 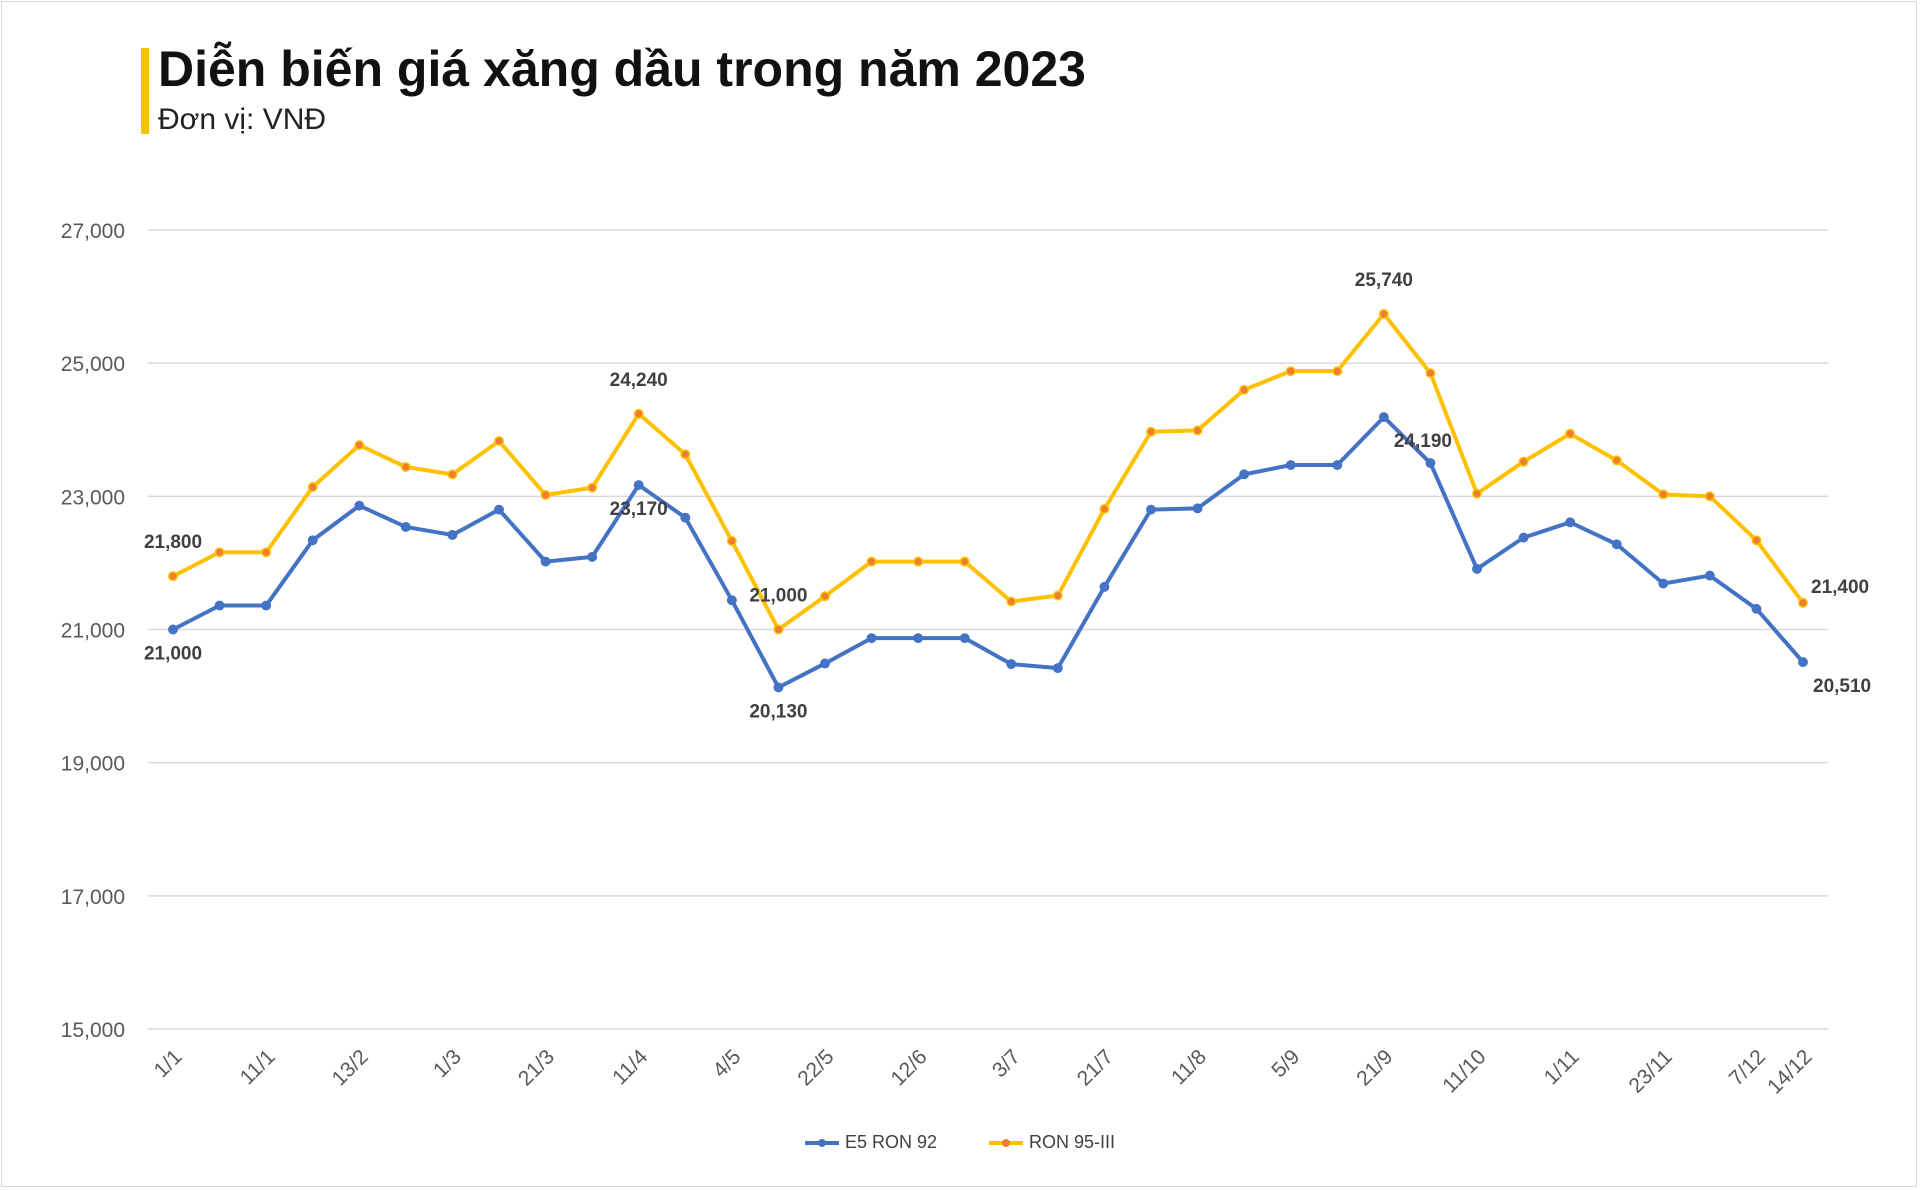 What do you see at coordinates (726, 1063) in the screenshot?
I see `x-tick-label: 4/5` at bounding box center [726, 1063].